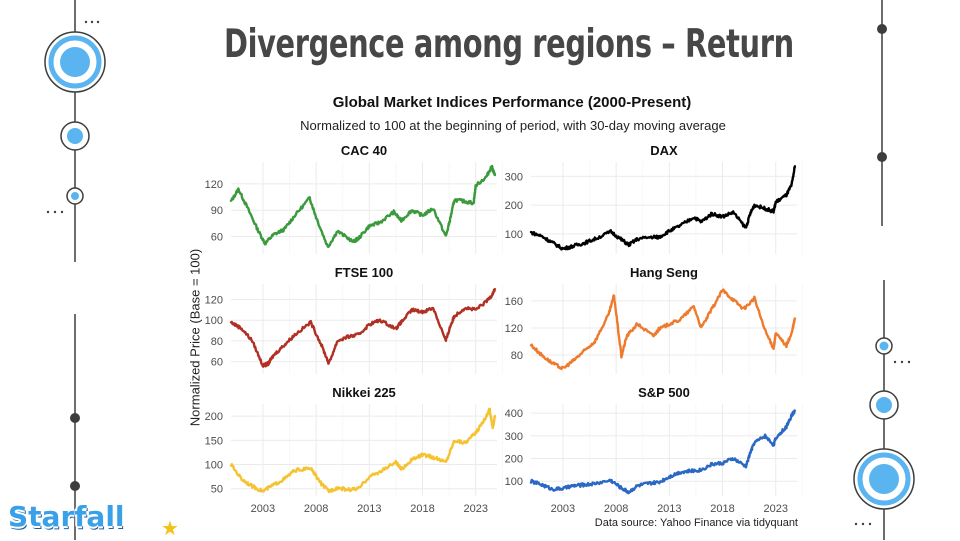 Image resolution: width=960 pixels, height=541 pixels. Describe the element at coordinates (217, 490) in the screenshot. I see `y-tick-label: 50` at that location.